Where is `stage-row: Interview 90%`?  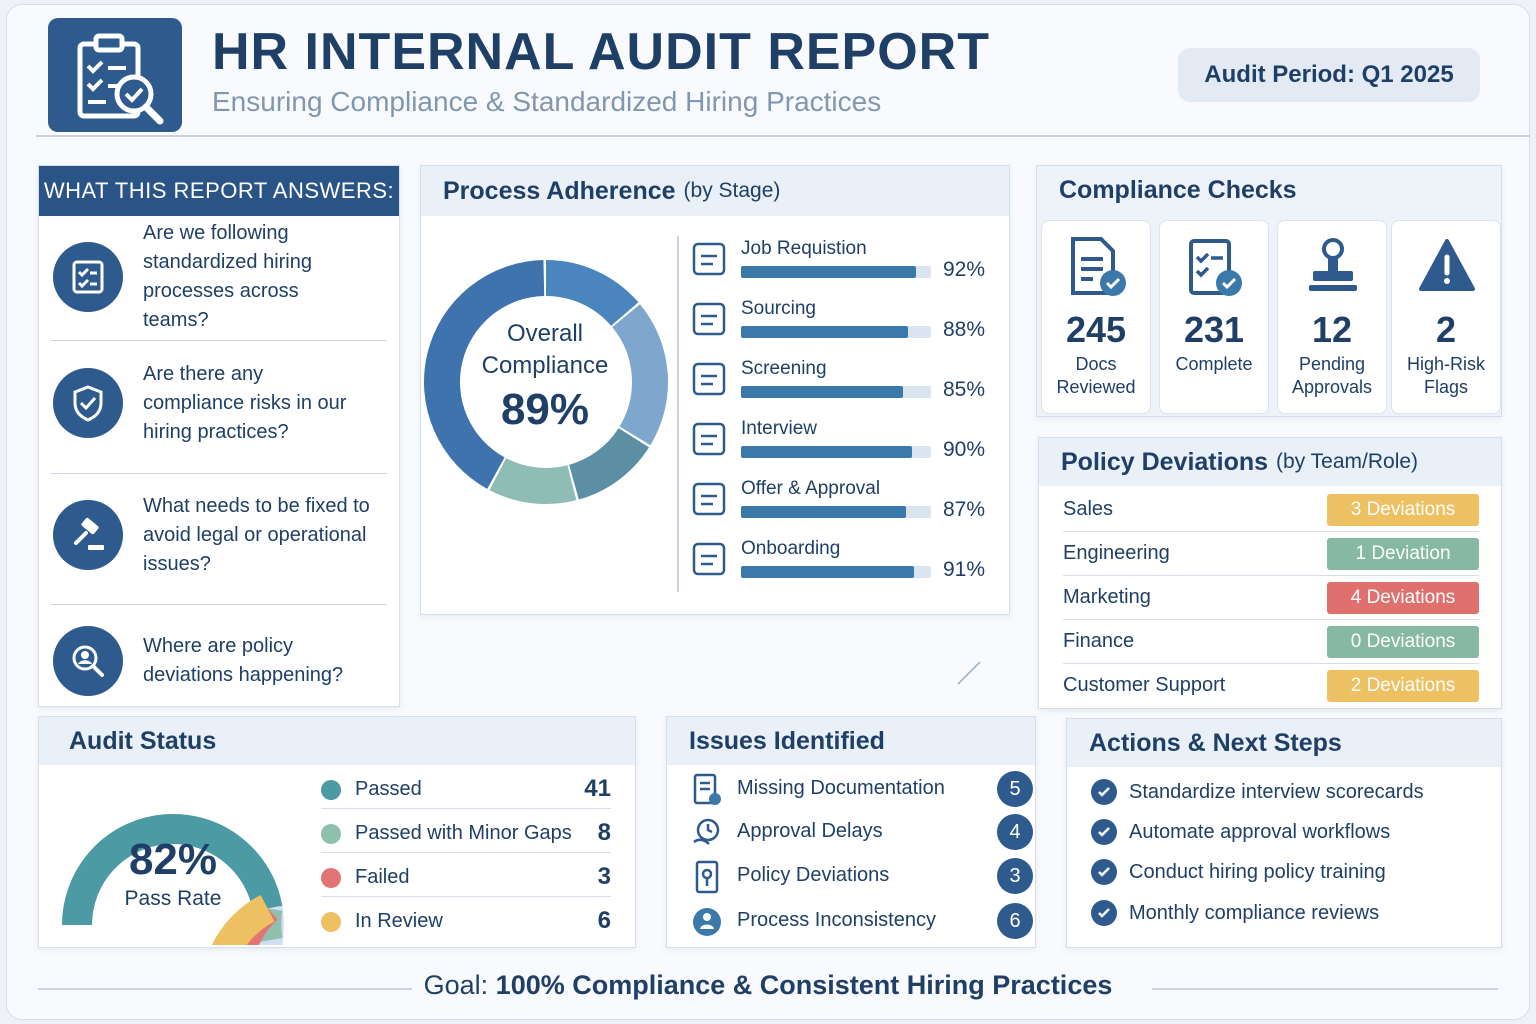
stage-row: Interview 90% is located at coordinates (841, 448).